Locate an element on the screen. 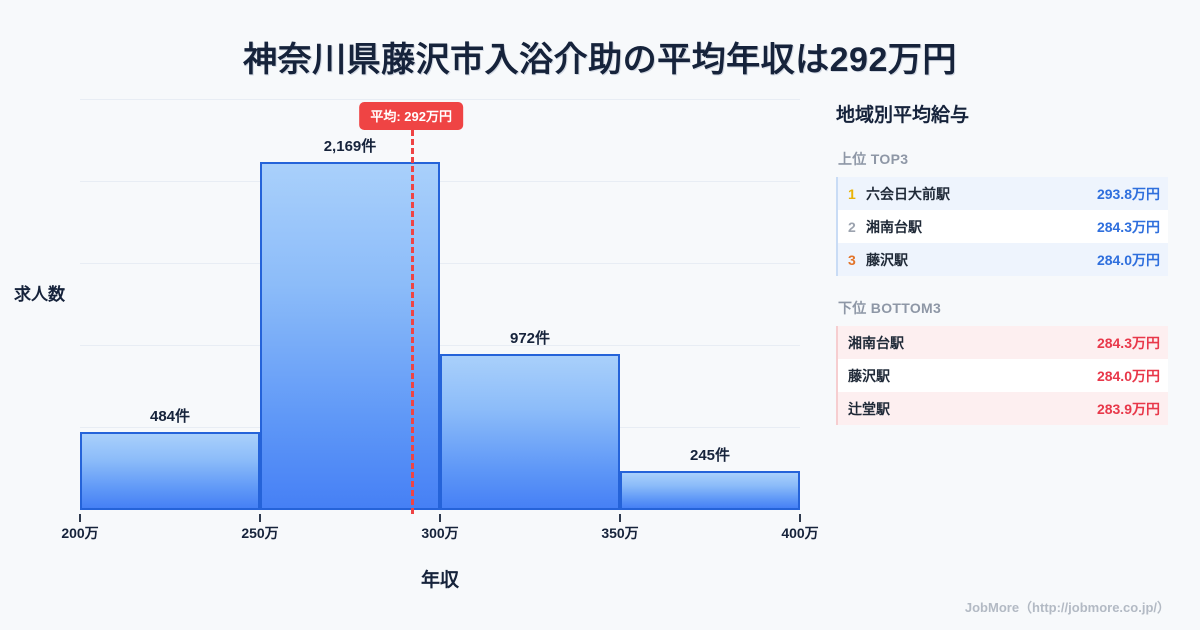  top3-salary-value: 284.0万円 is located at coordinates (1128, 259).